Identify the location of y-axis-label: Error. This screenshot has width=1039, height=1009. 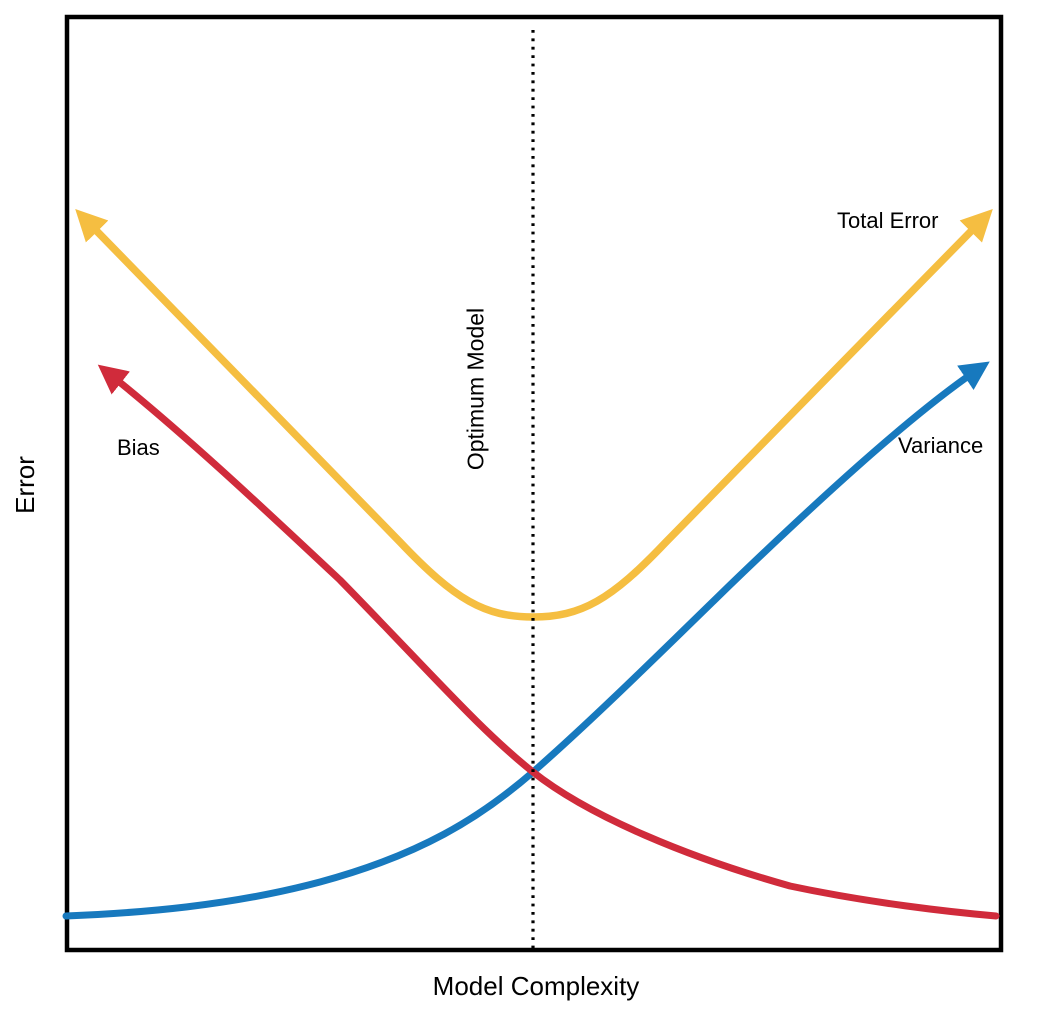
(25, 485).